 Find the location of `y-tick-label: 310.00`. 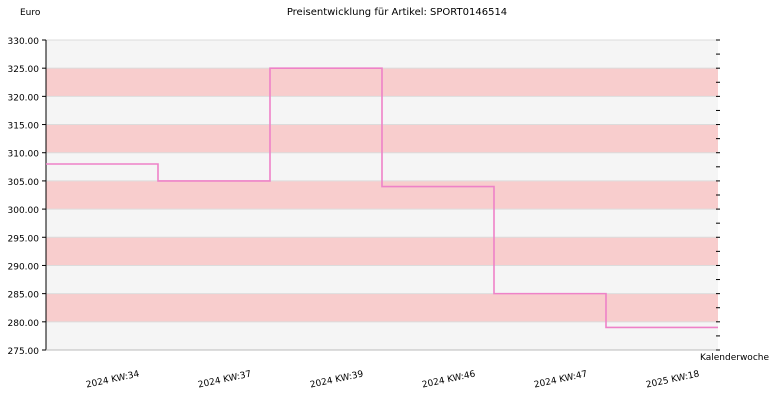

y-tick-label: 310.00 is located at coordinates (24, 155).